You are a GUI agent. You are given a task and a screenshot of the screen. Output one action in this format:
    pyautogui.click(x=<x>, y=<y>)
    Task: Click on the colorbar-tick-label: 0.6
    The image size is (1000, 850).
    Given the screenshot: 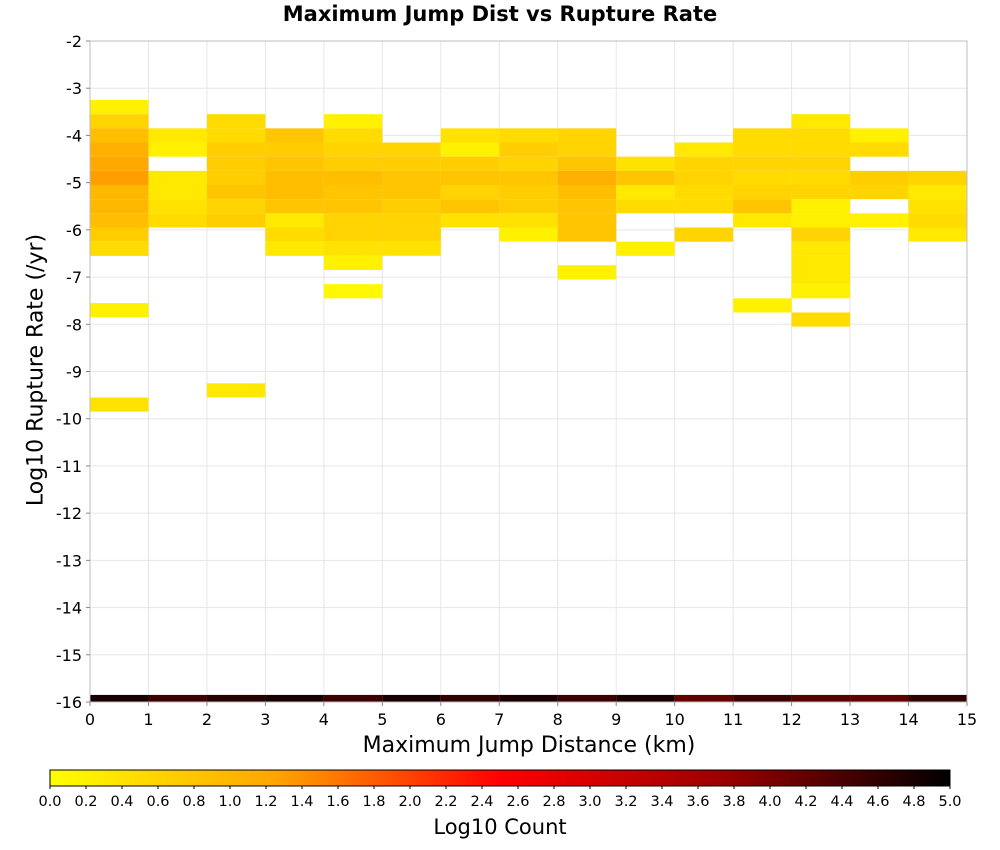 What is the action you would take?
    pyautogui.click(x=157, y=802)
    